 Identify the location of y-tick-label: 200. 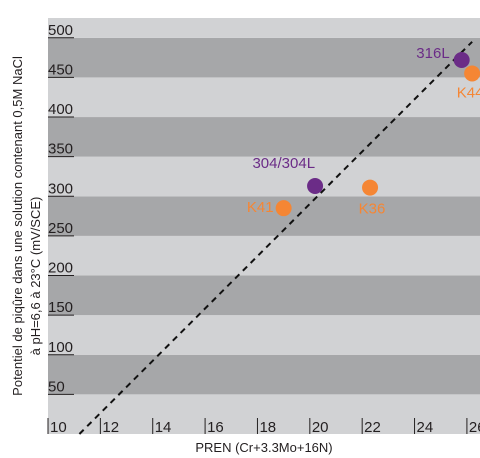
(60, 268).